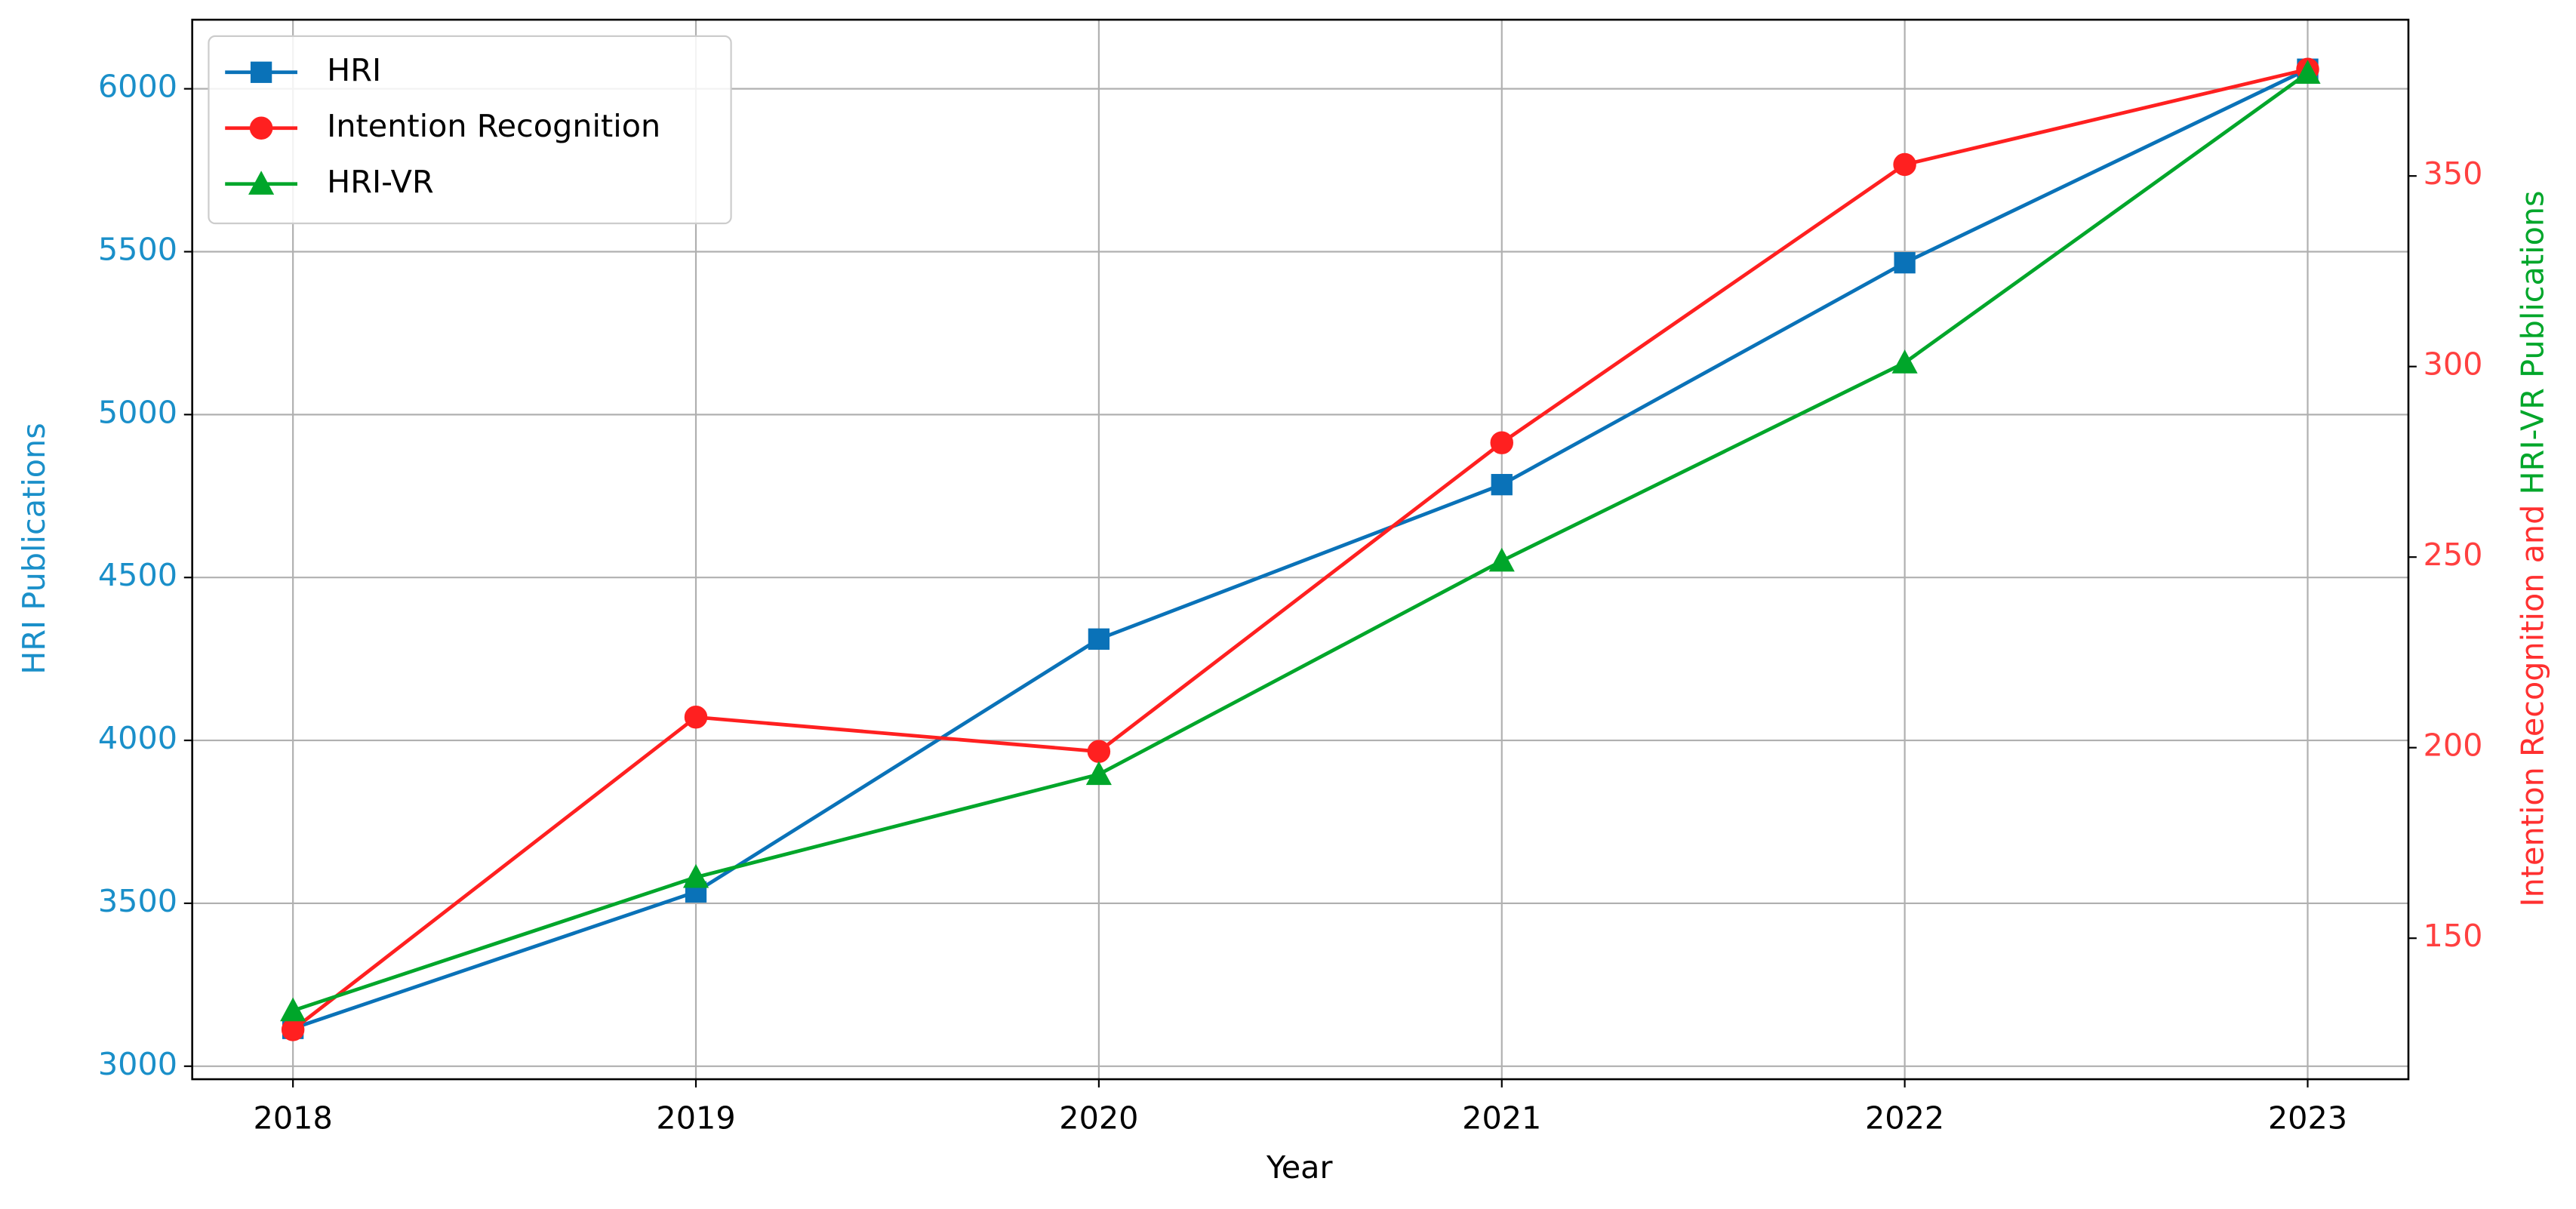 This screenshot has height=1209, width=2576. Describe the element at coordinates (1098, 1118) in the screenshot. I see `x-tick-label: 2020` at that location.